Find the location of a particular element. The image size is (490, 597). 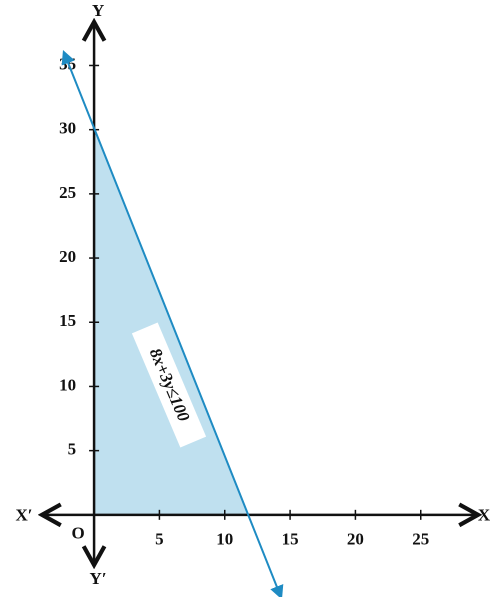

y-tick-label: 25 is located at coordinates (67, 192).